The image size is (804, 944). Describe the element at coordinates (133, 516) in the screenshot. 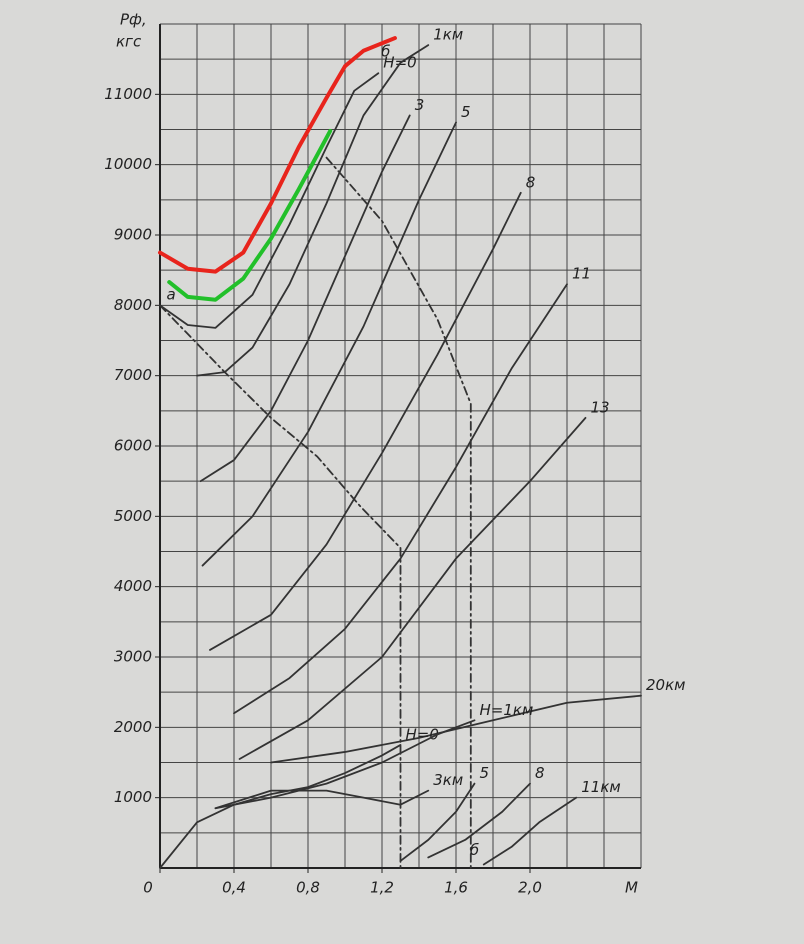

I see `y-tick-label: 5000` at that location.